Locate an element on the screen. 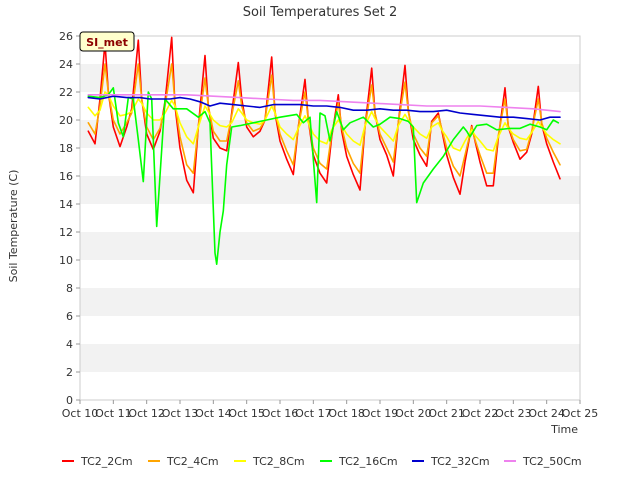 Image resolution: width=640 pixels, height=484 pixels. y-axis-label: Soil Temperature (C) is located at coordinates (13, 226).